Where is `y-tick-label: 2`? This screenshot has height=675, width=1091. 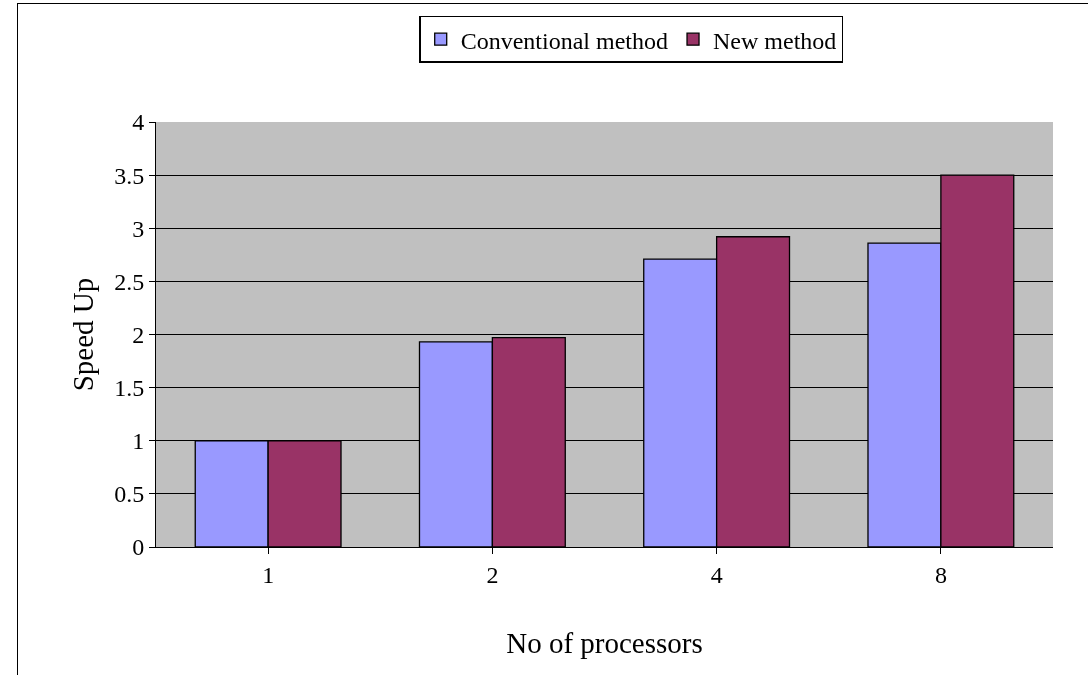
y-tick-label: 2 is located at coordinates (138, 334).